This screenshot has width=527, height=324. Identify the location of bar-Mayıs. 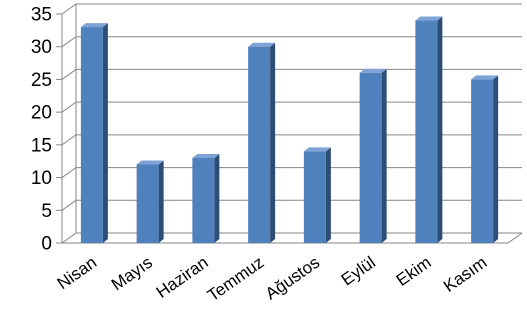
(150, 201).